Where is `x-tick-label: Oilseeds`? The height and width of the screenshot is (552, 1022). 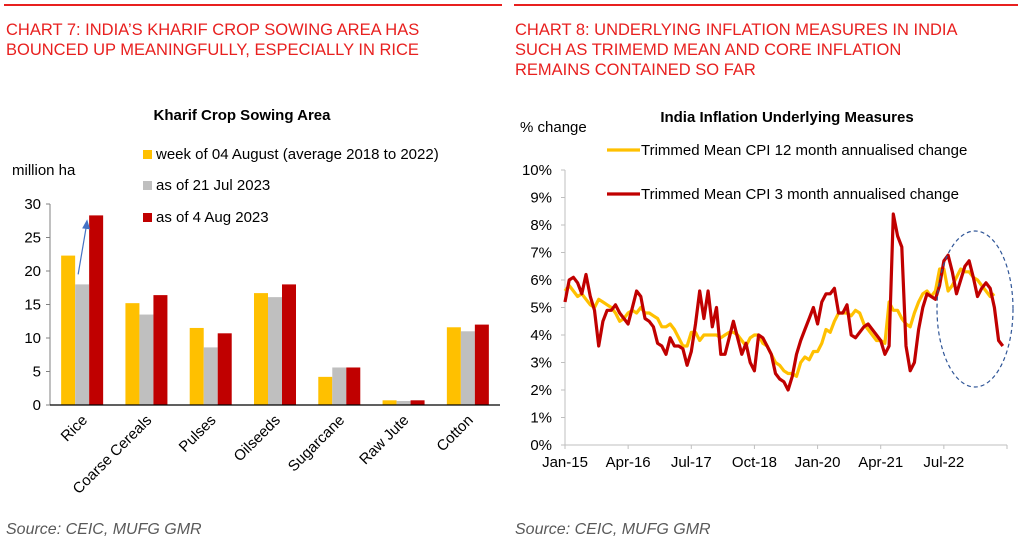 x-tick-label: Oilseeds is located at coordinates (257, 438).